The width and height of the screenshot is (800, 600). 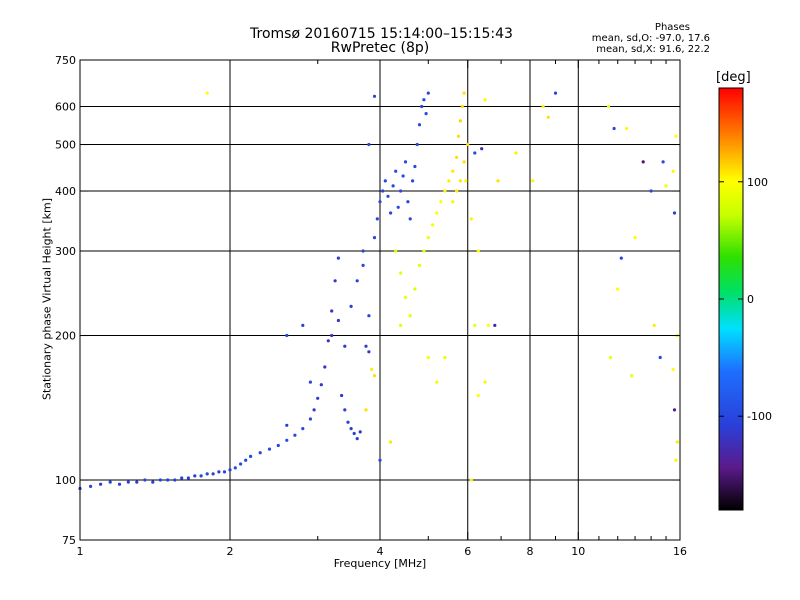 I want to click on x-tick-label: 16, so click(x=680, y=551).